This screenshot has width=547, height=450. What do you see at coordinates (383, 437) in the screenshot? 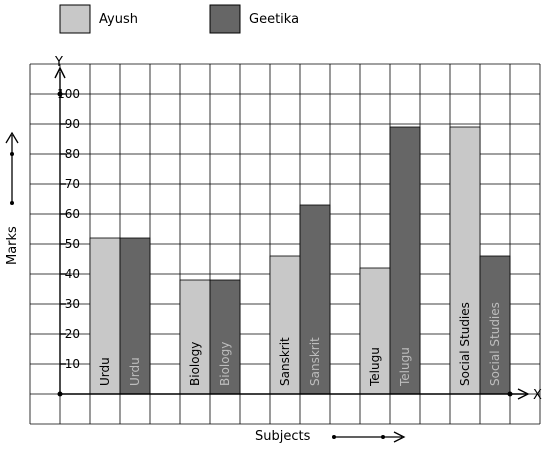
I see `x-axis-direction-dot-right` at bounding box center [383, 437].